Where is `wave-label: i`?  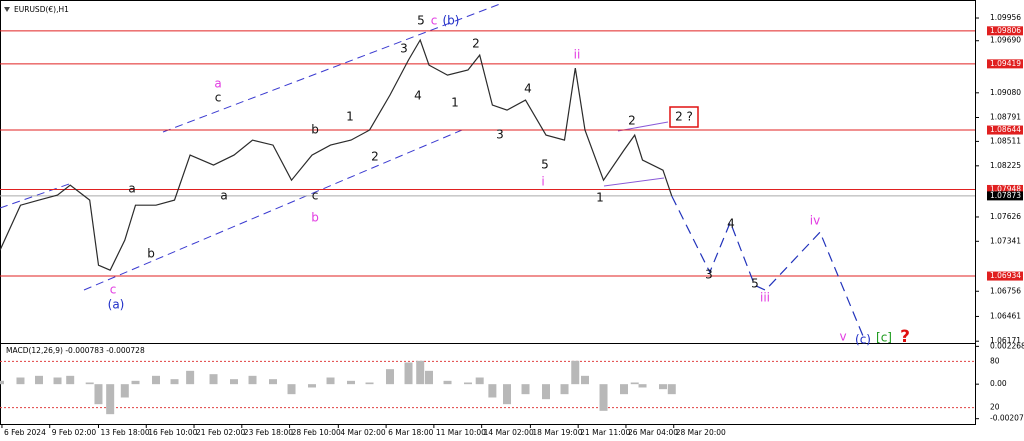 wave-label: i is located at coordinates (542, 182).